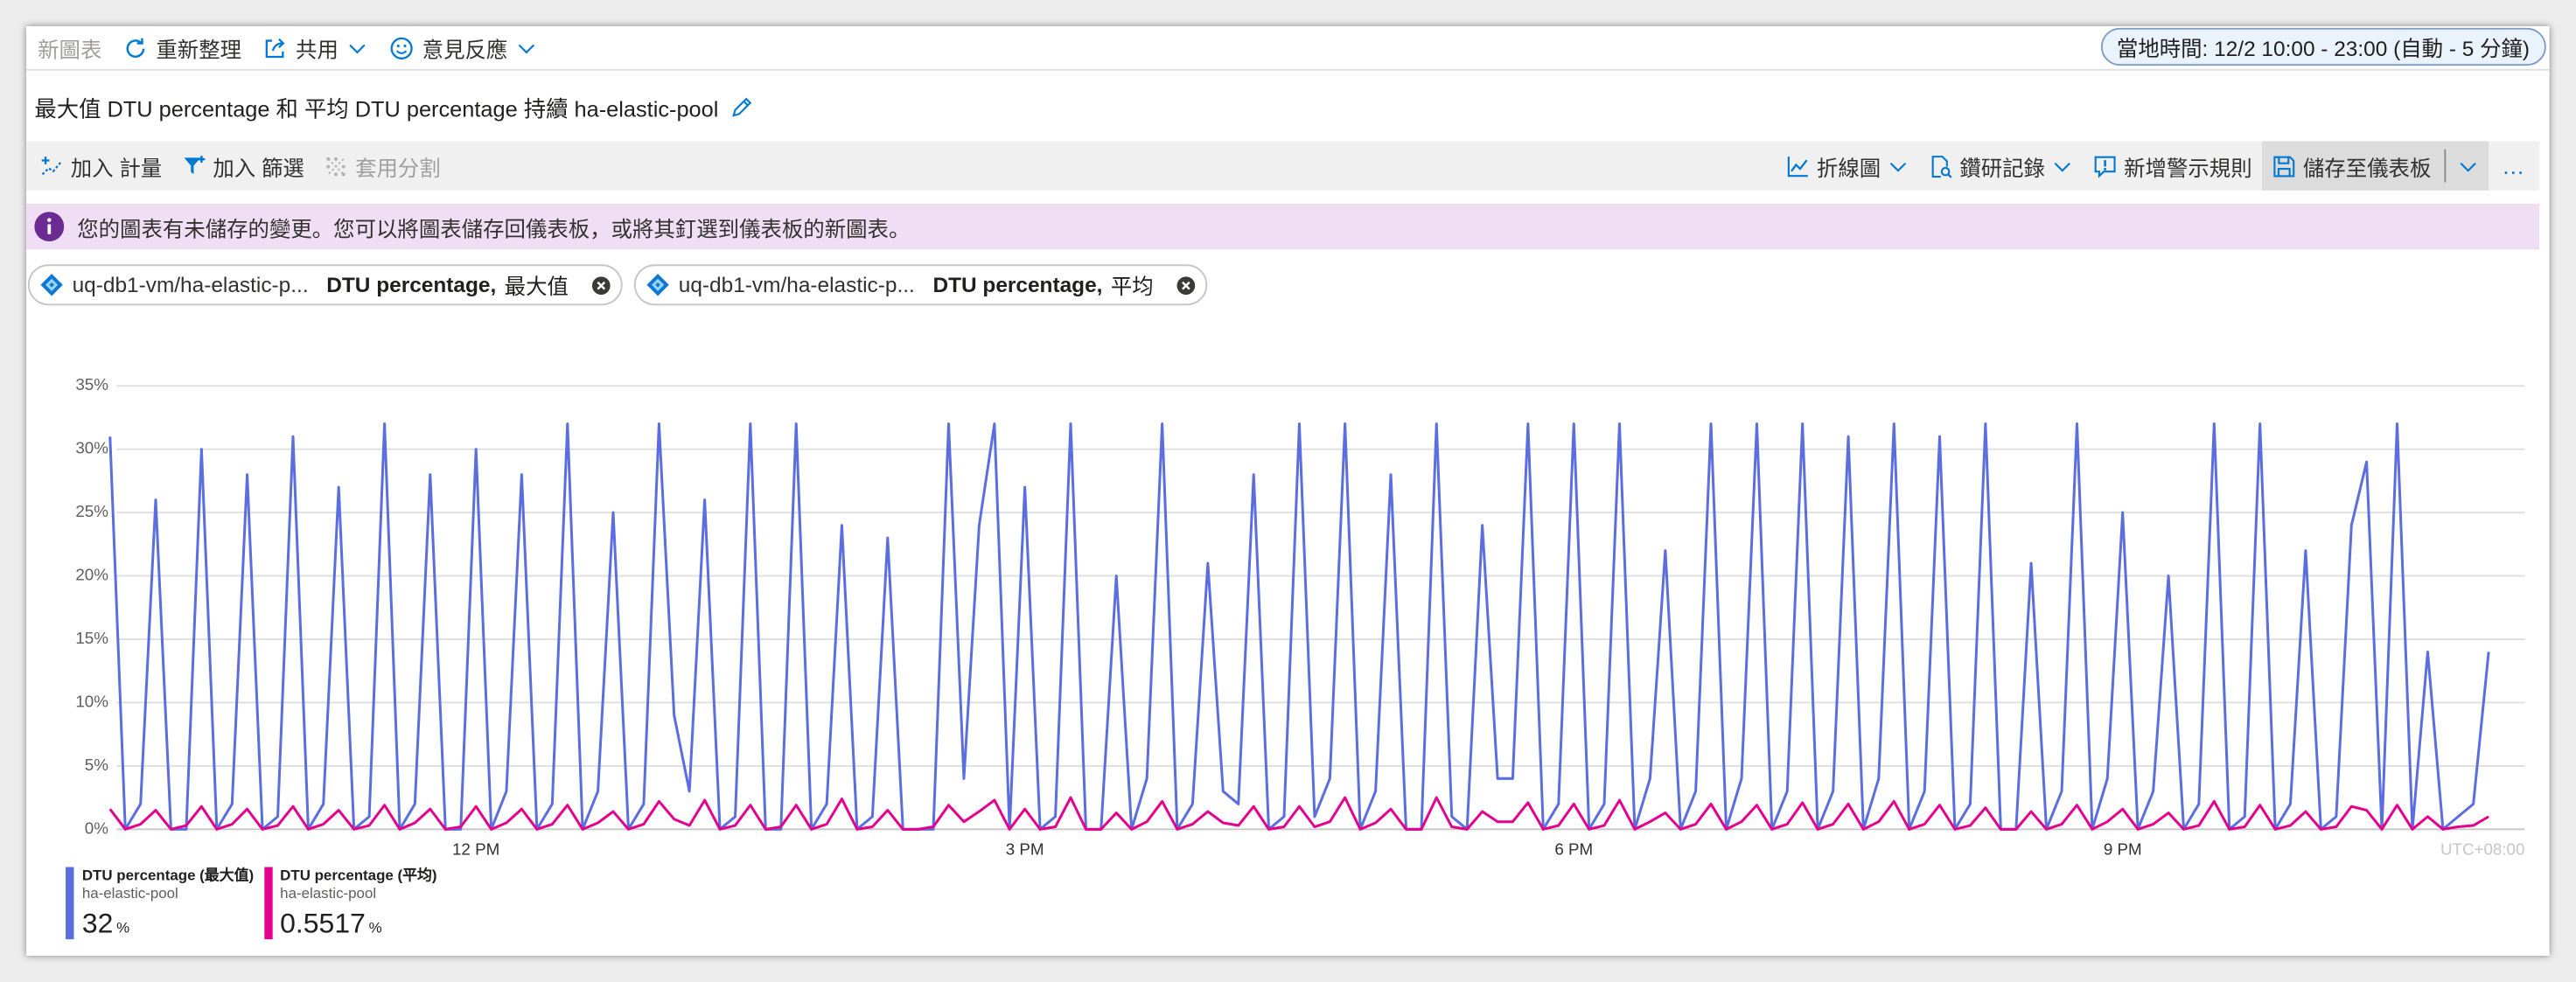 The height and width of the screenshot is (982, 2576). What do you see at coordinates (49, 227) in the screenshot?
I see `info-icon` at bounding box center [49, 227].